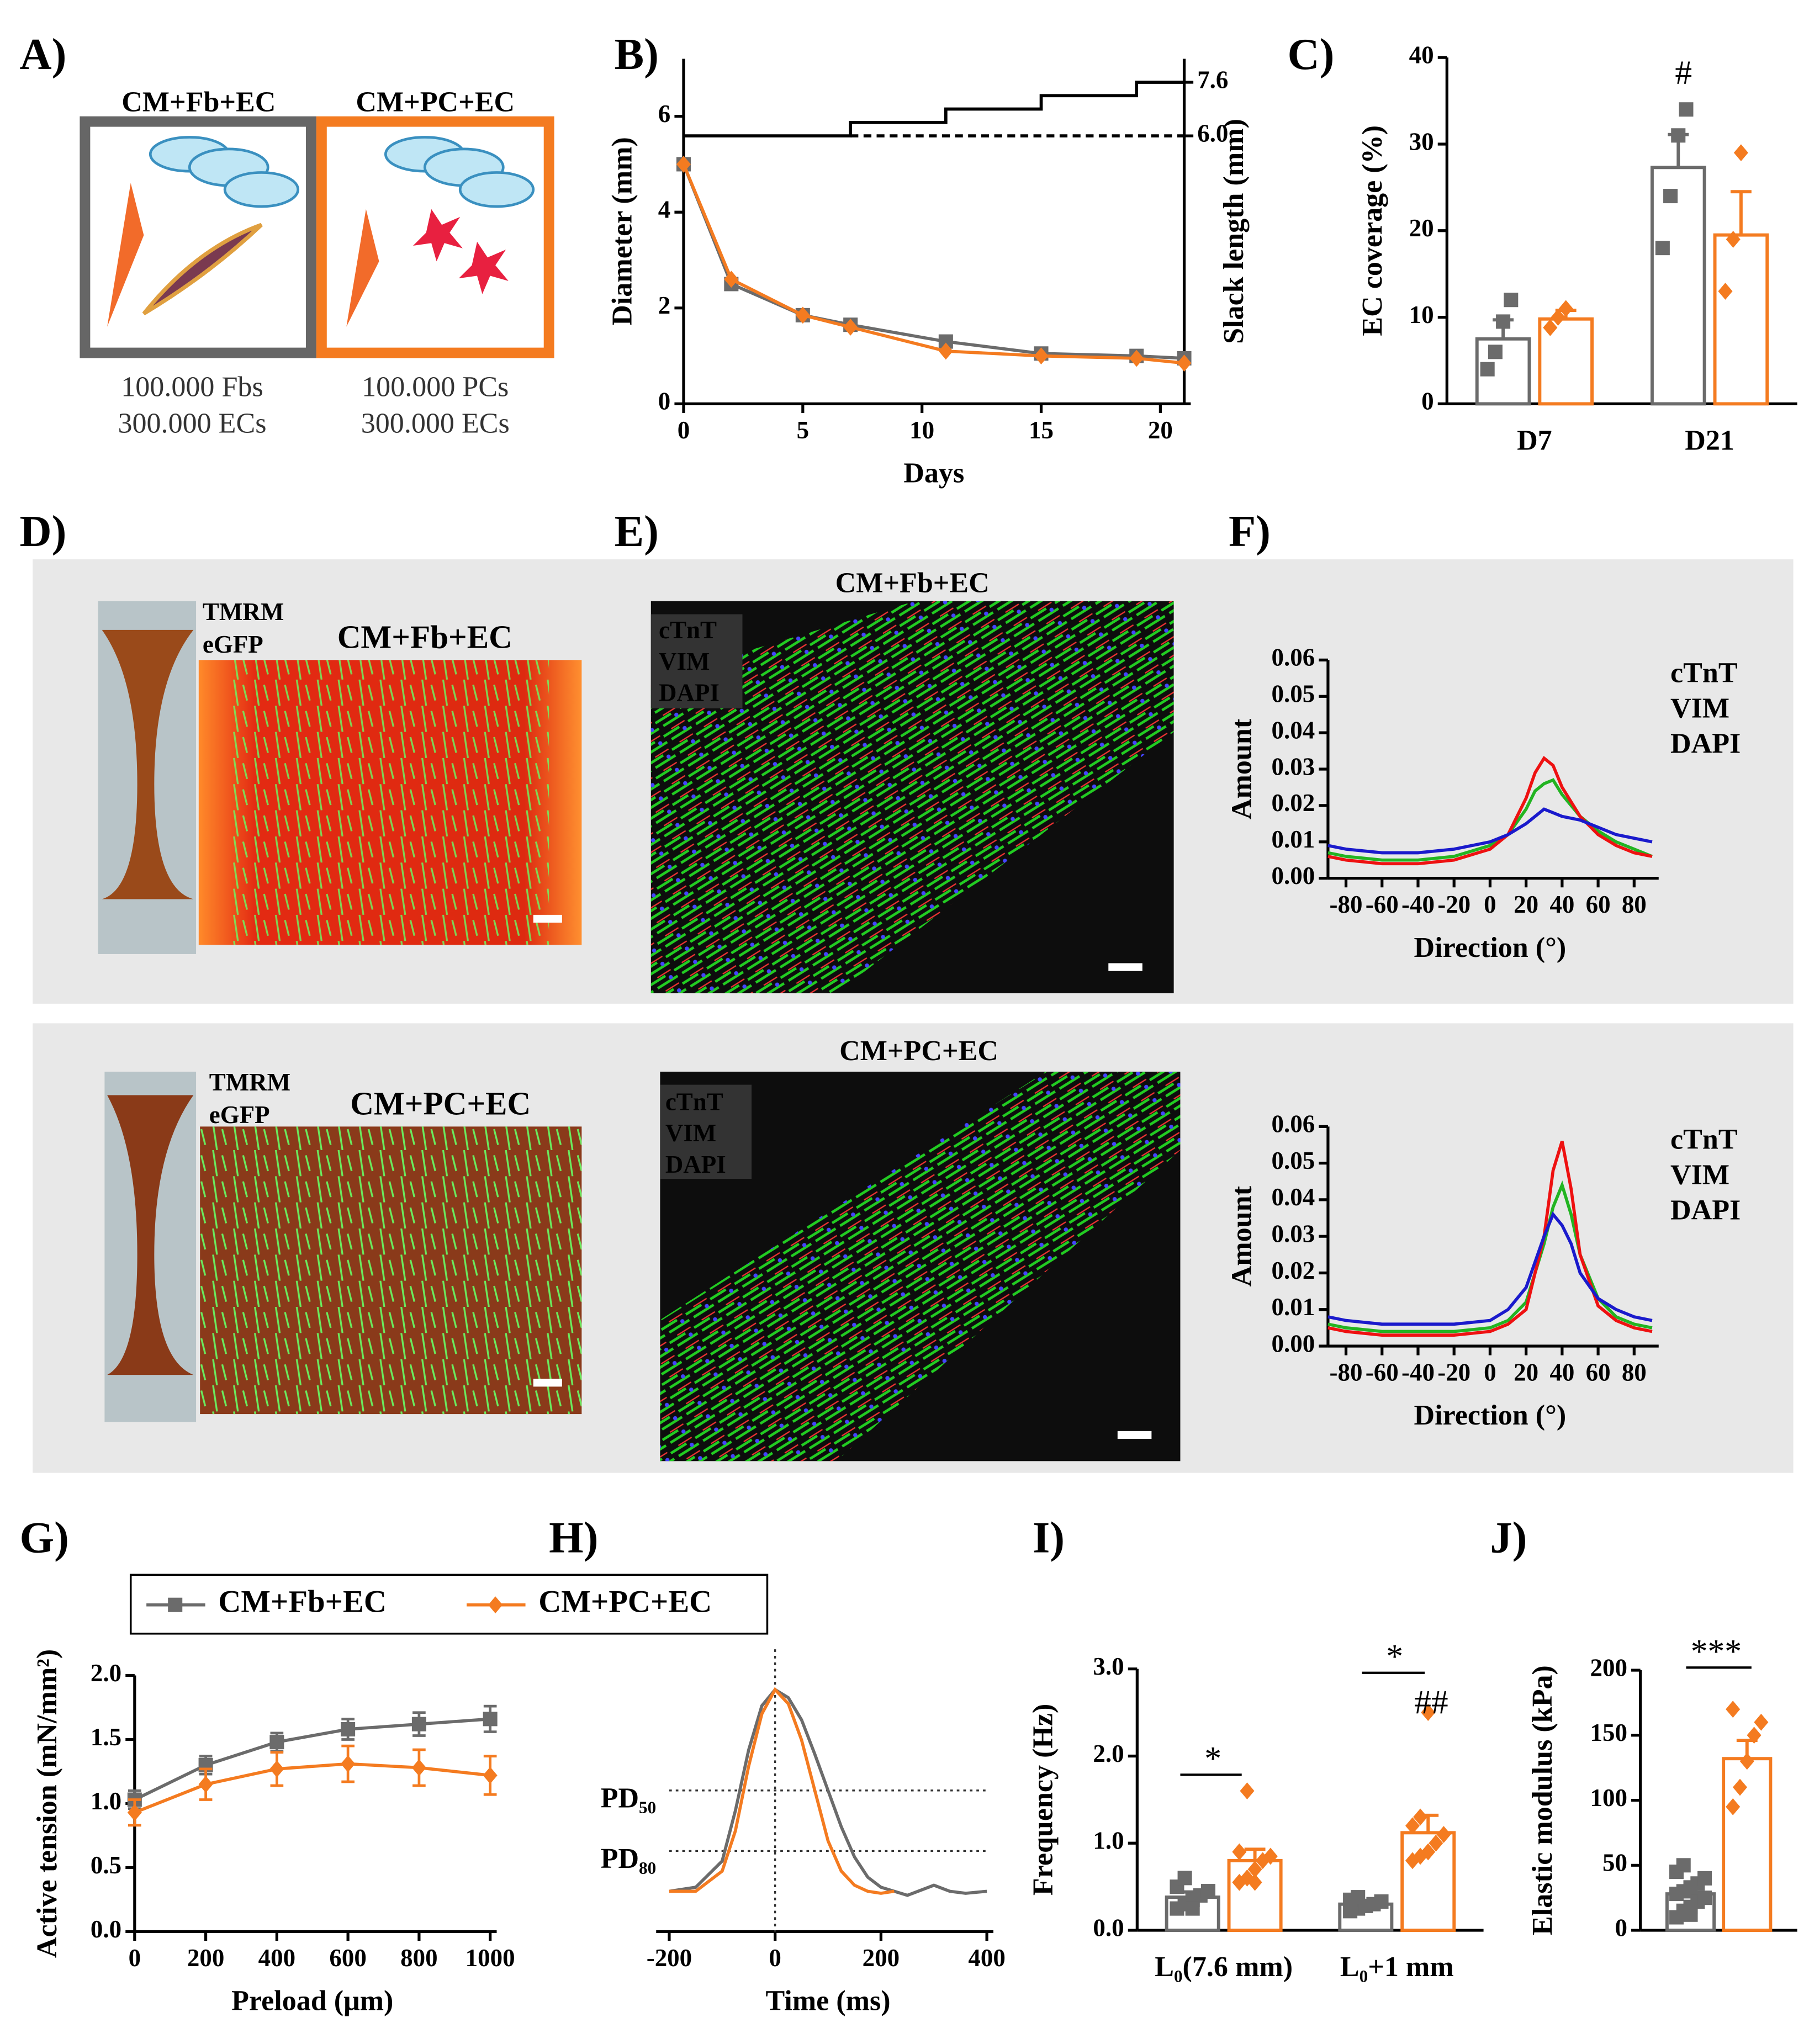 The image size is (1809, 2044). Describe the element at coordinates (622, 231) in the screenshot. I see `y-axis-label: Diameter (mm)` at that location.